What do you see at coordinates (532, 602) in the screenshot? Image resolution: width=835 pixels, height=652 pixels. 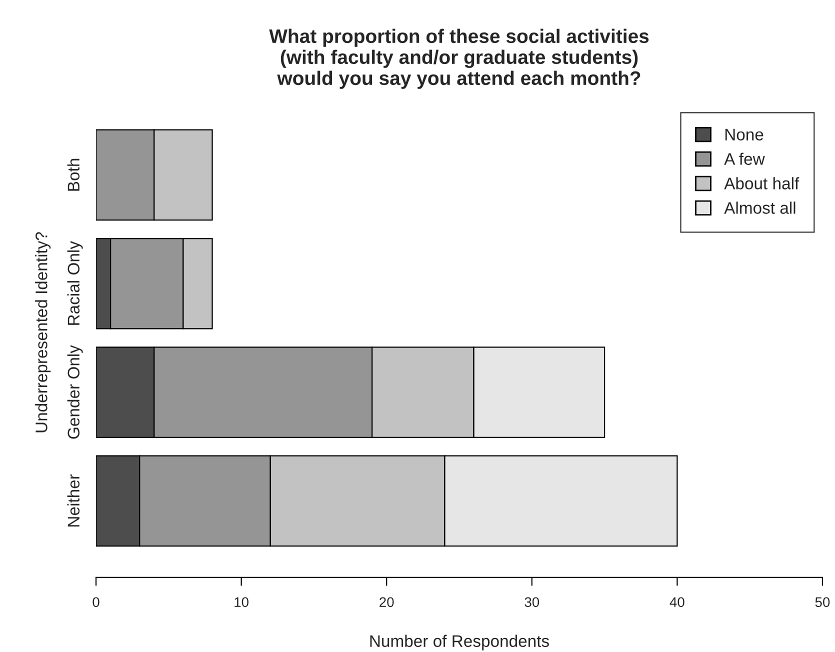 I see `x-tick-label: 30` at bounding box center [532, 602].